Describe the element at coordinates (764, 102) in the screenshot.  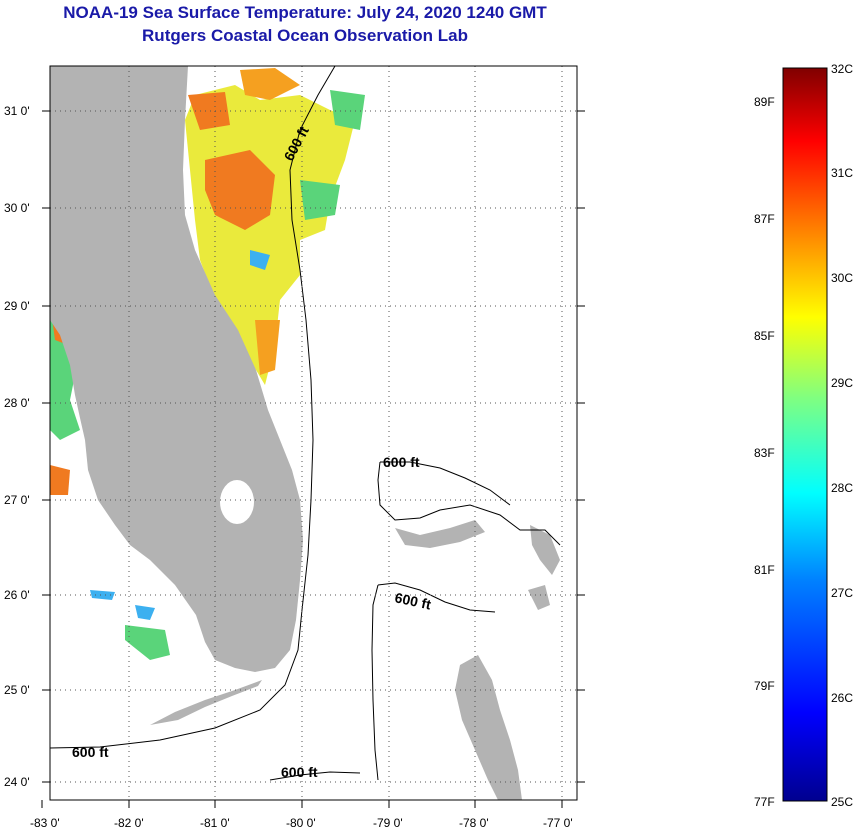
I see `colorbar-f-label: 89F` at that location.